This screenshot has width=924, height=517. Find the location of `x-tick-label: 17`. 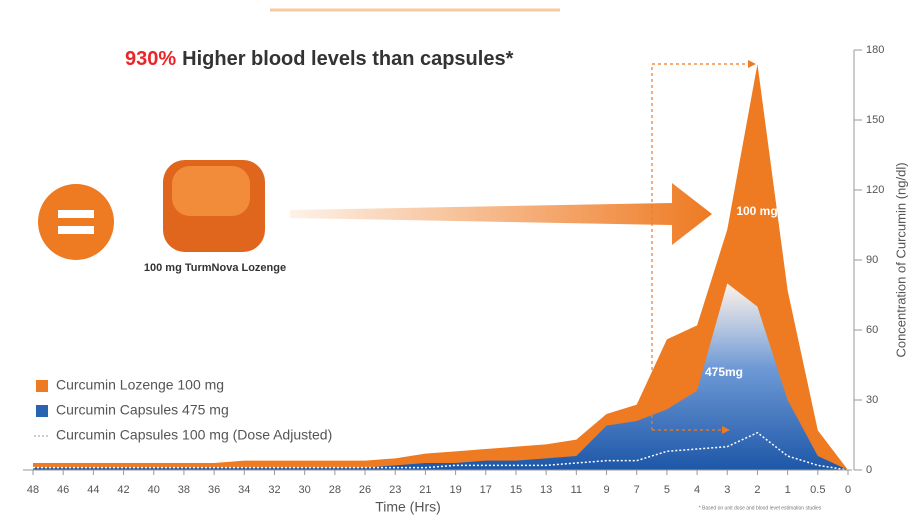

x-tick-label: 17 is located at coordinates (486, 490).